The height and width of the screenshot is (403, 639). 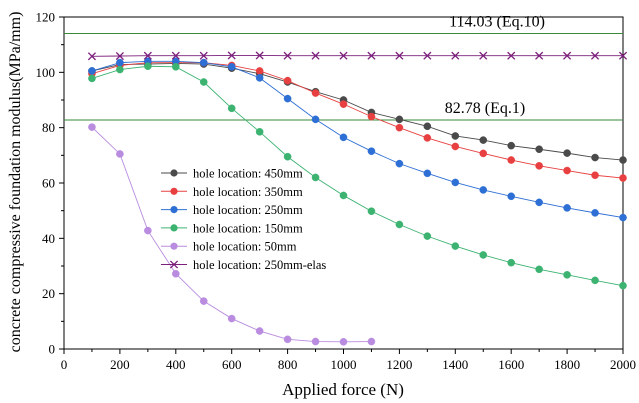 What do you see at coordinates (232, 174) in the screenshot?
I see `legend-item: hole location: 450mm` at bounding box center [232, 174].